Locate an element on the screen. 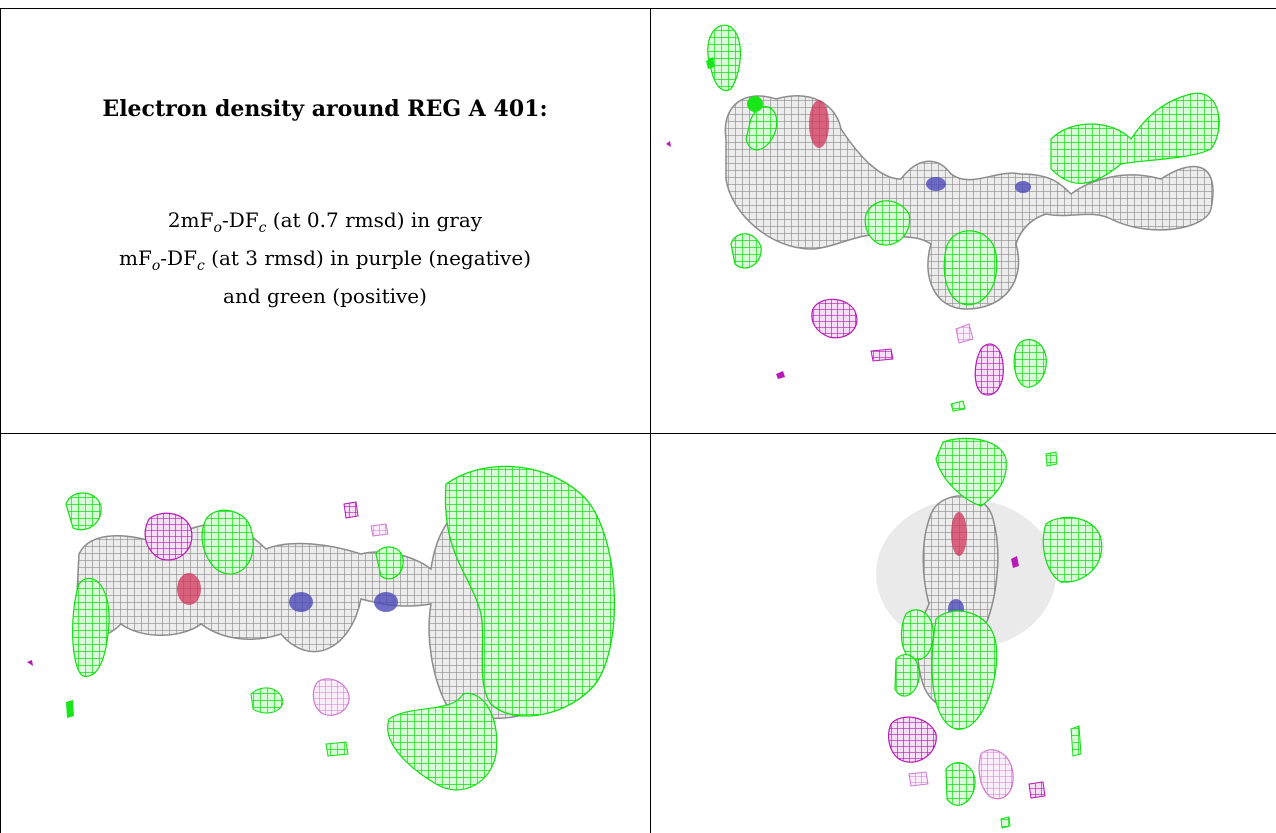  gray-density-mesh is located at coordinates (969, 202).